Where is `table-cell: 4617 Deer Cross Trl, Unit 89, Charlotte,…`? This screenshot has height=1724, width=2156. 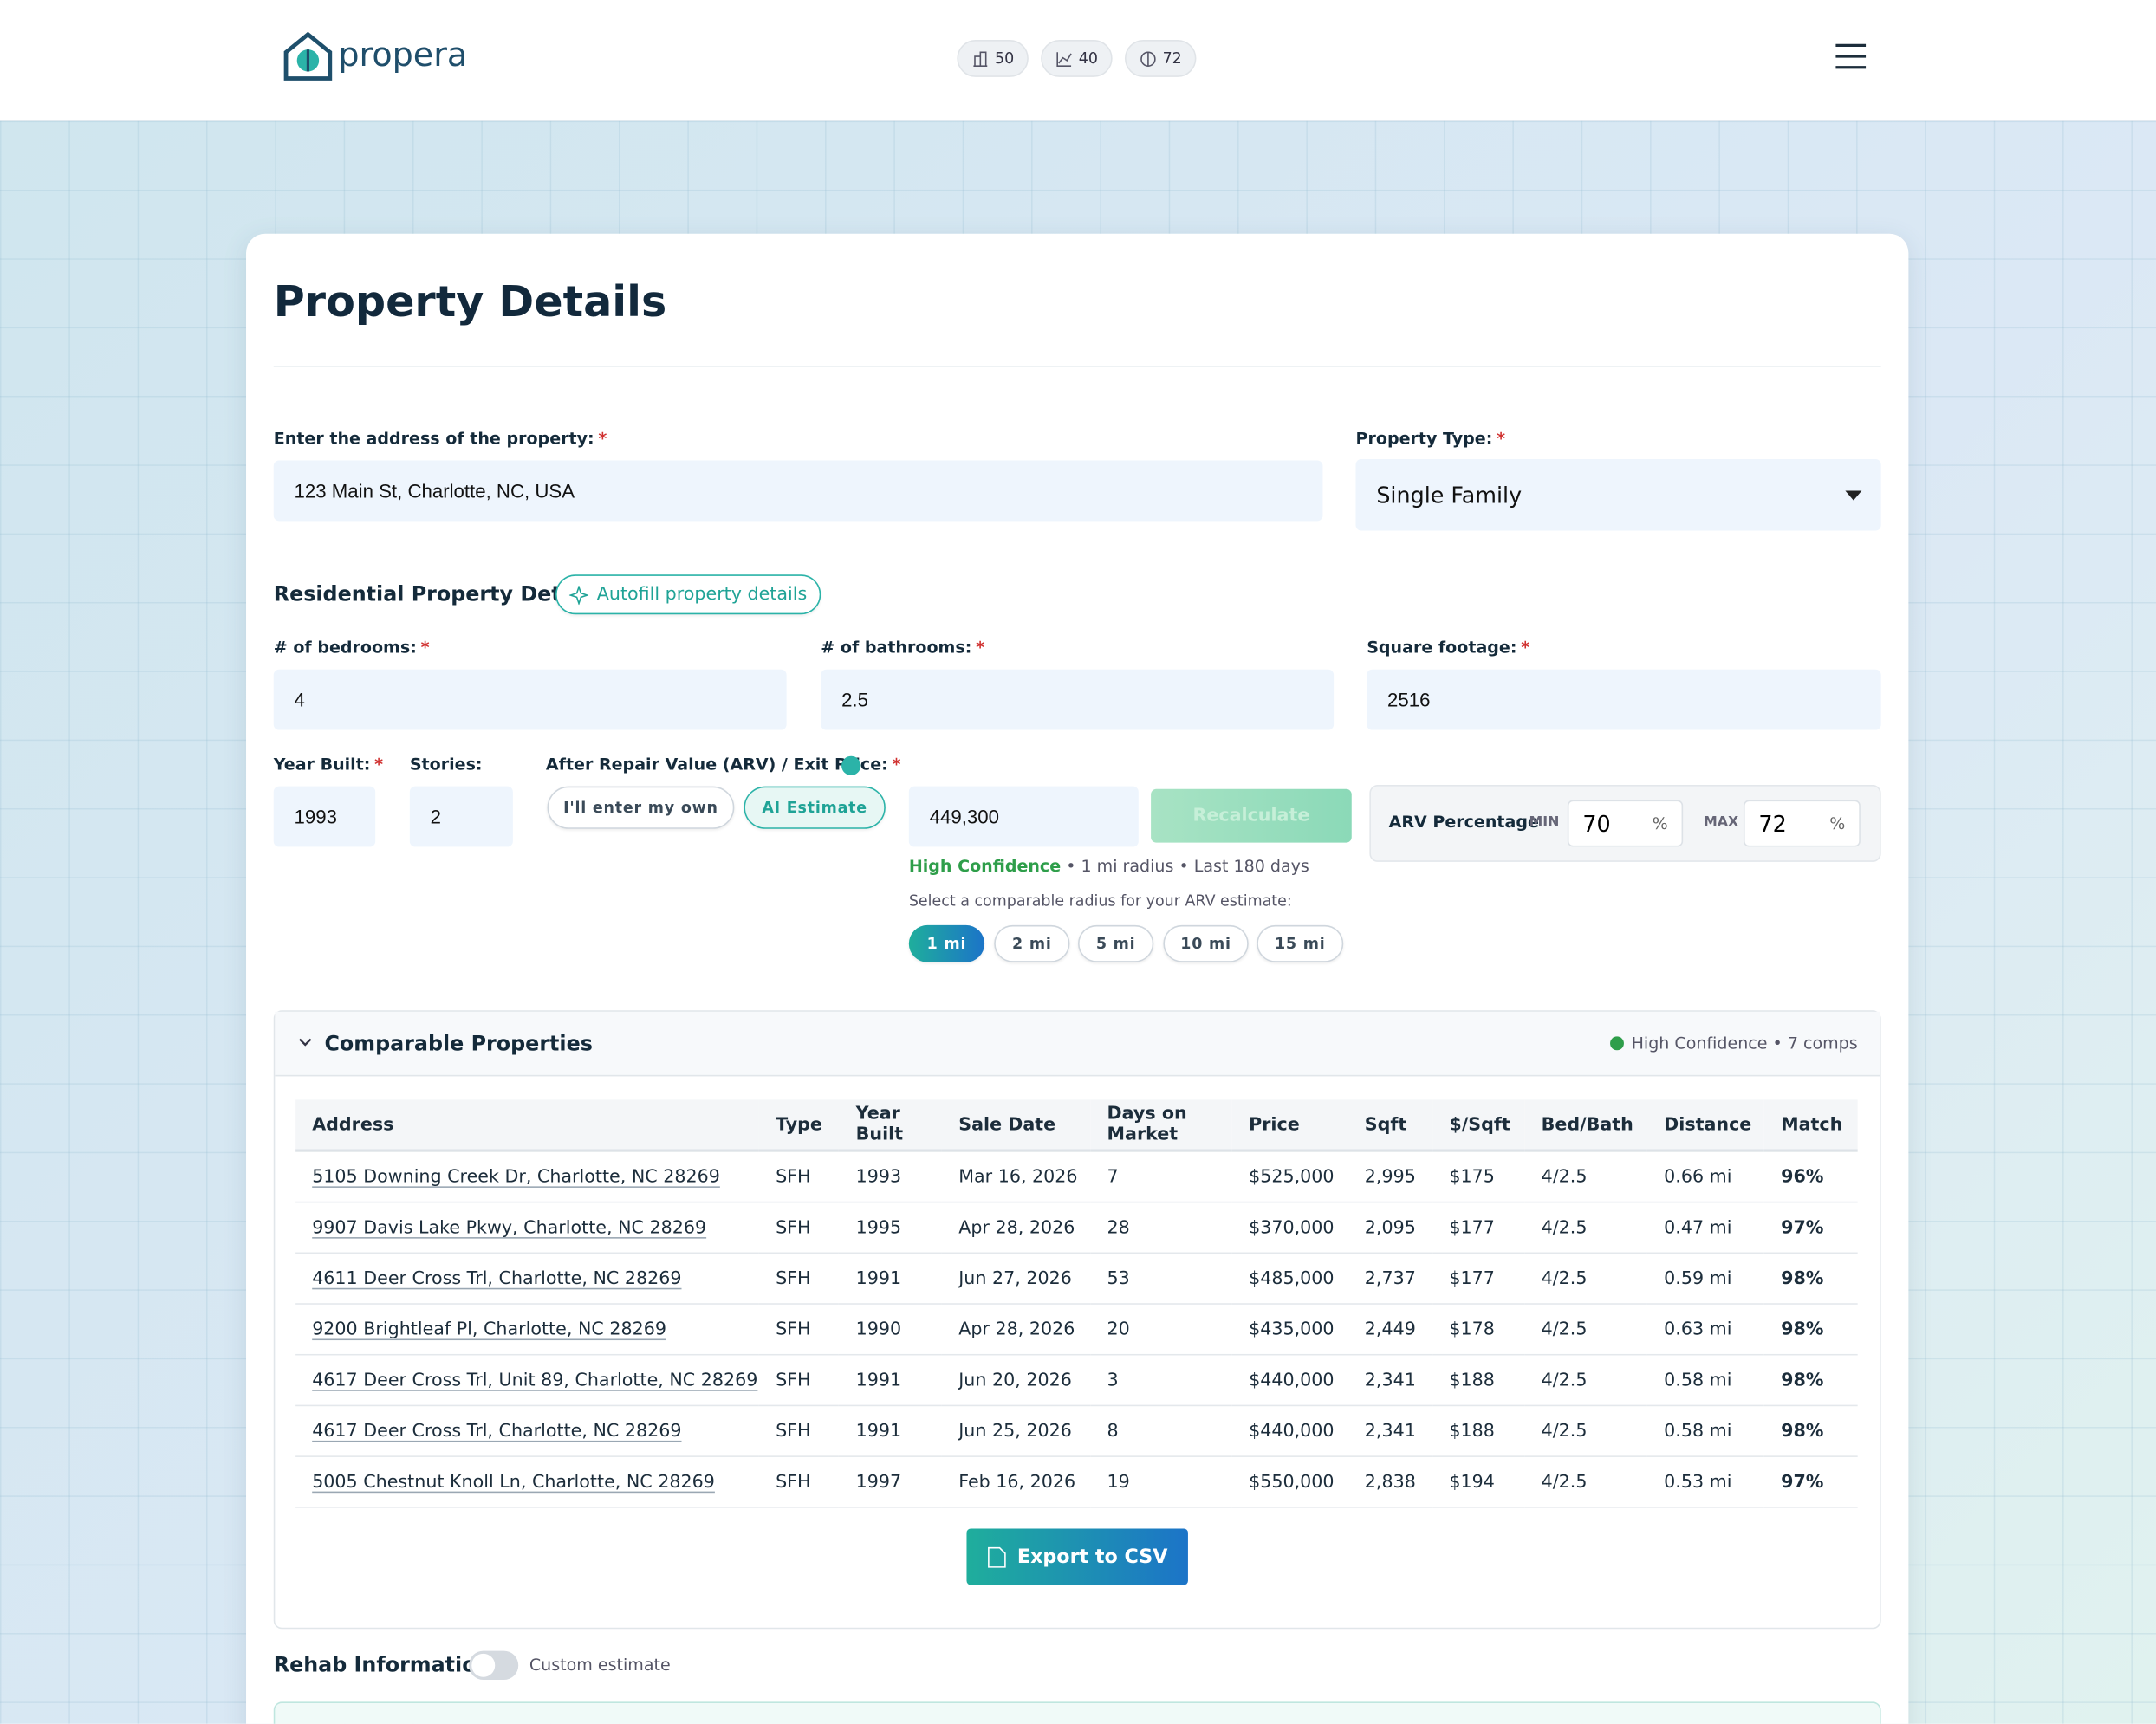
table-cell: 4617 Deer Cross Trl, Unit 89, Charlotte,… is located at coordinates (527, 1380).